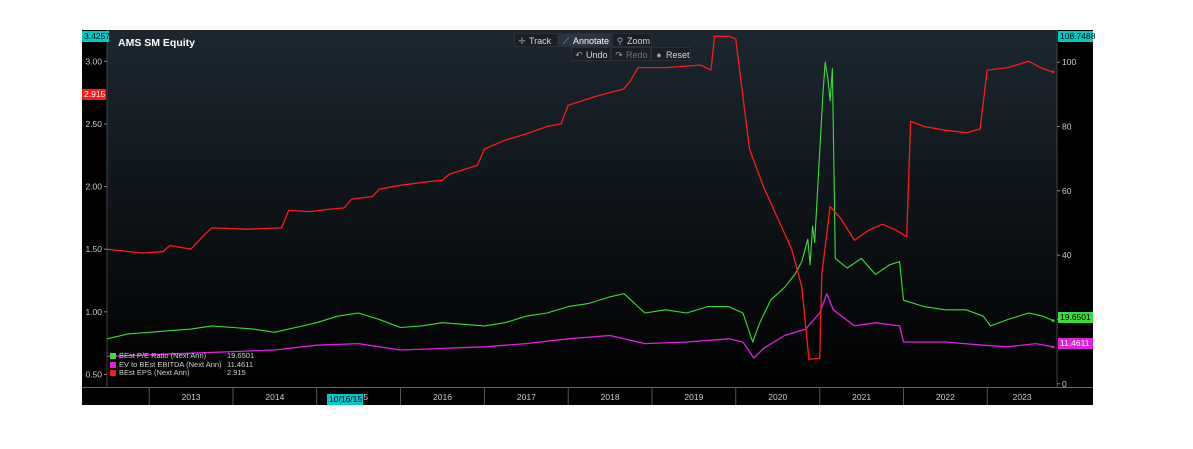 The width and height of the screenshot is (1193, 449). What do you see at coordinates (163, 355) in the screenshot?
I see `legend-label: BEst P/E Ratio (Next Ann)` at bounding box center [163, 355].